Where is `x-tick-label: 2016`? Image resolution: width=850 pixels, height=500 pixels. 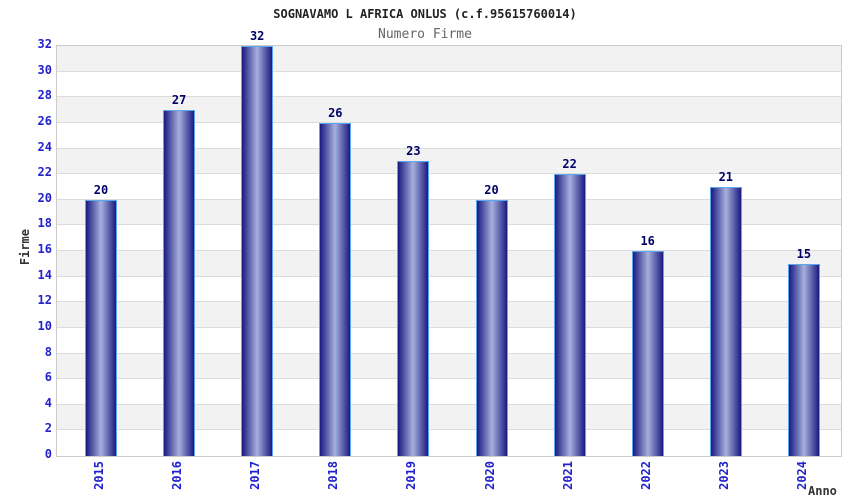
x-tick-label: 2016 is located at coordinates (177, 475).